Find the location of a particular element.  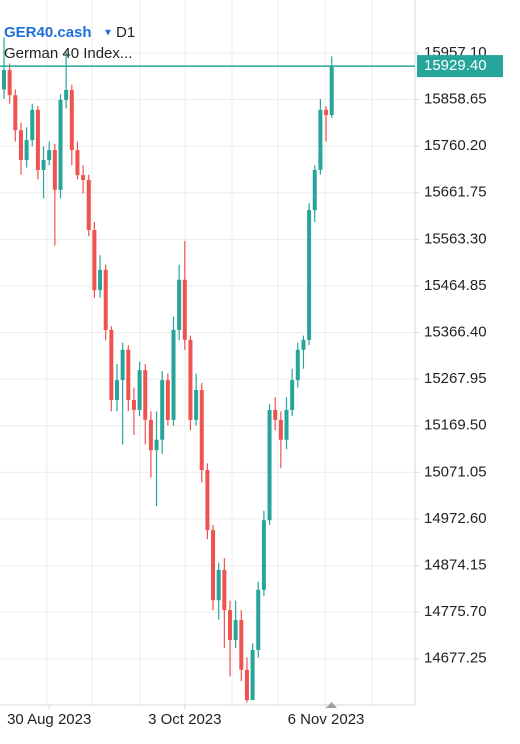

y-tick-label: 15563.30 is located at coordinates (455, 238).